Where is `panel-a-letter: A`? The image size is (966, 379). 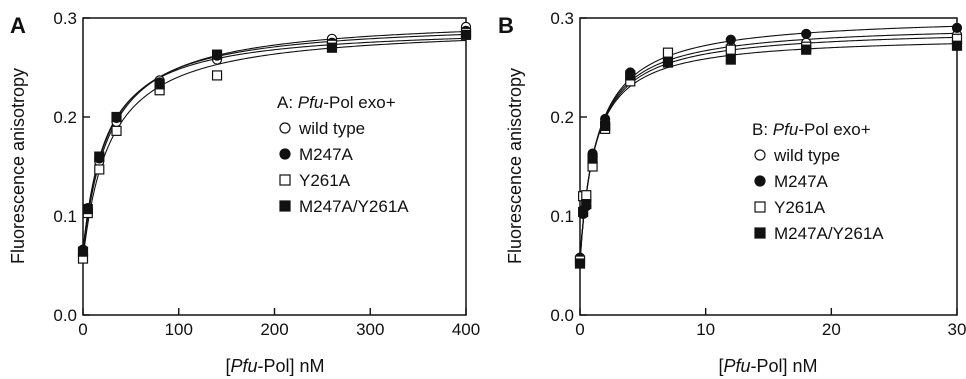
panel-a-letter: A is located at coordinates (18, 25).